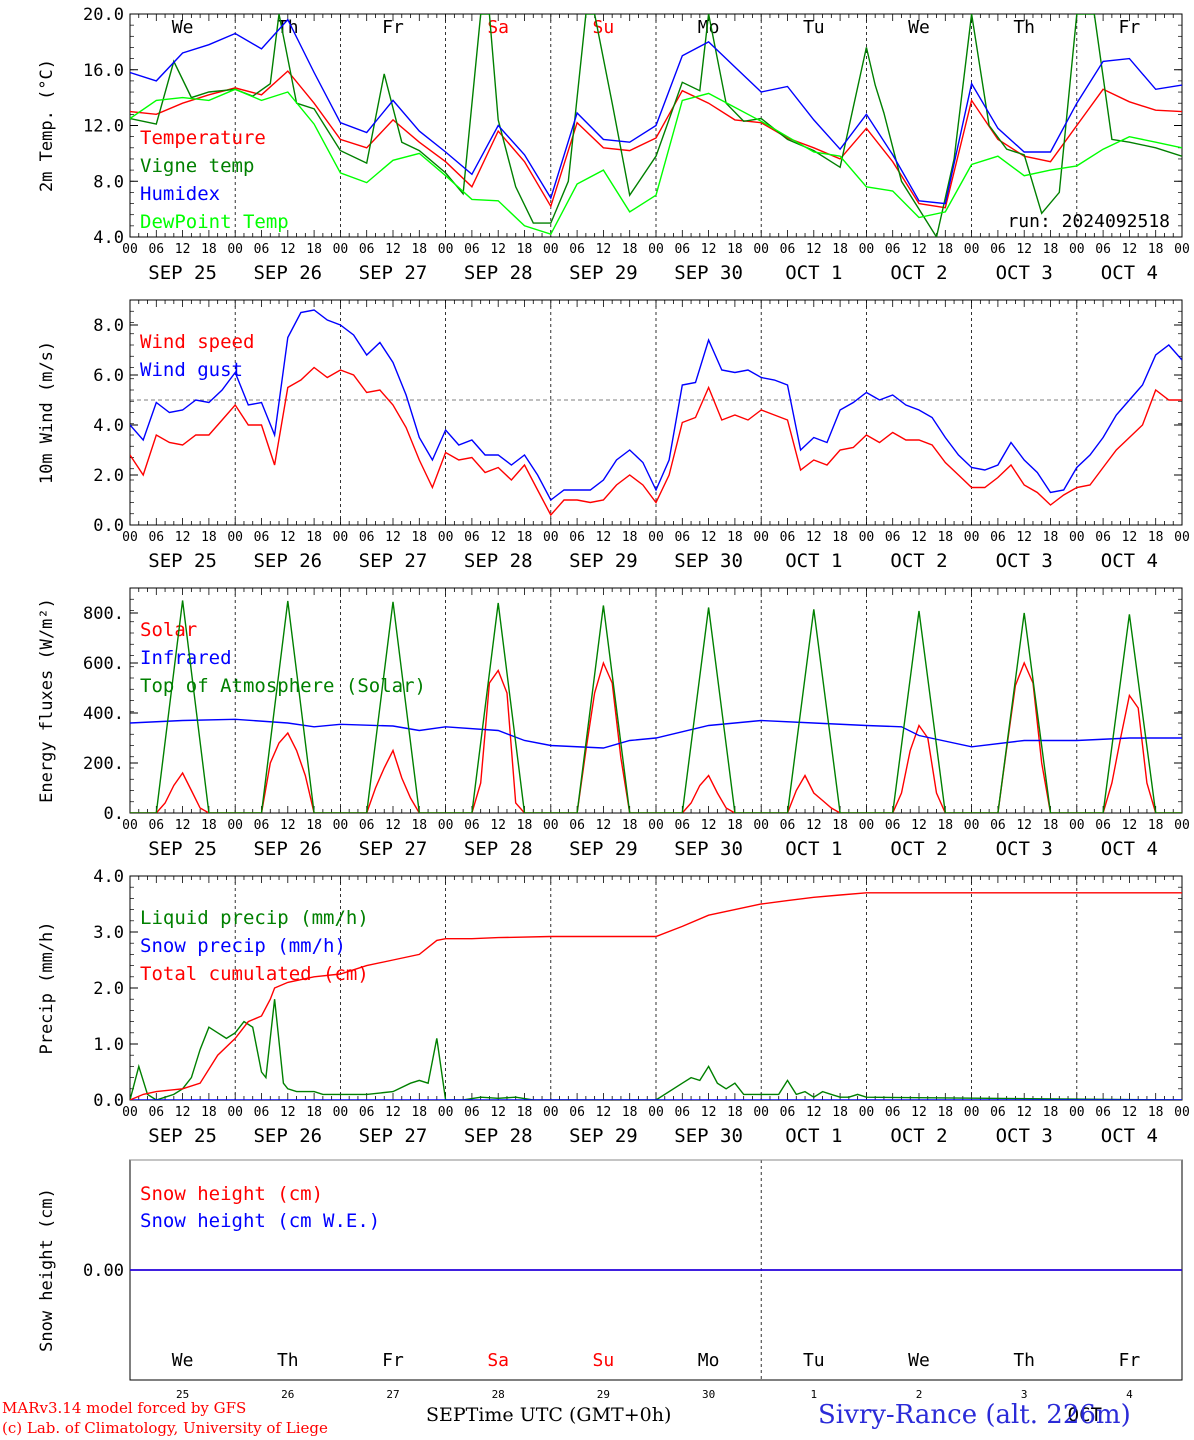 This screenshot has width=1194, height=1440. I want to click on date-label: SEP 27, so click(393, 561).